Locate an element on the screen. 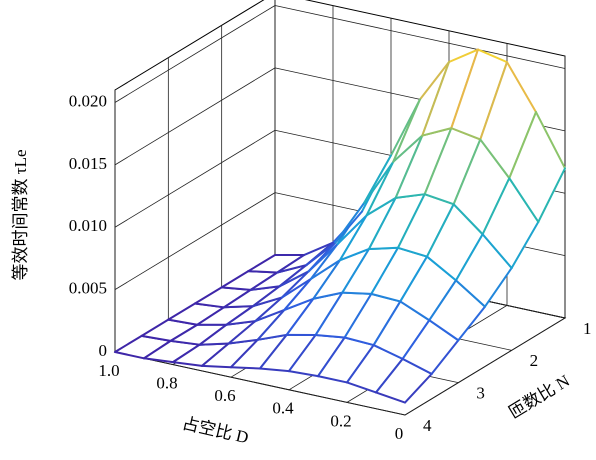 This screenshot has height=460, width=596. x-tick-label: 1.0 is located at coordinates (108, 370).